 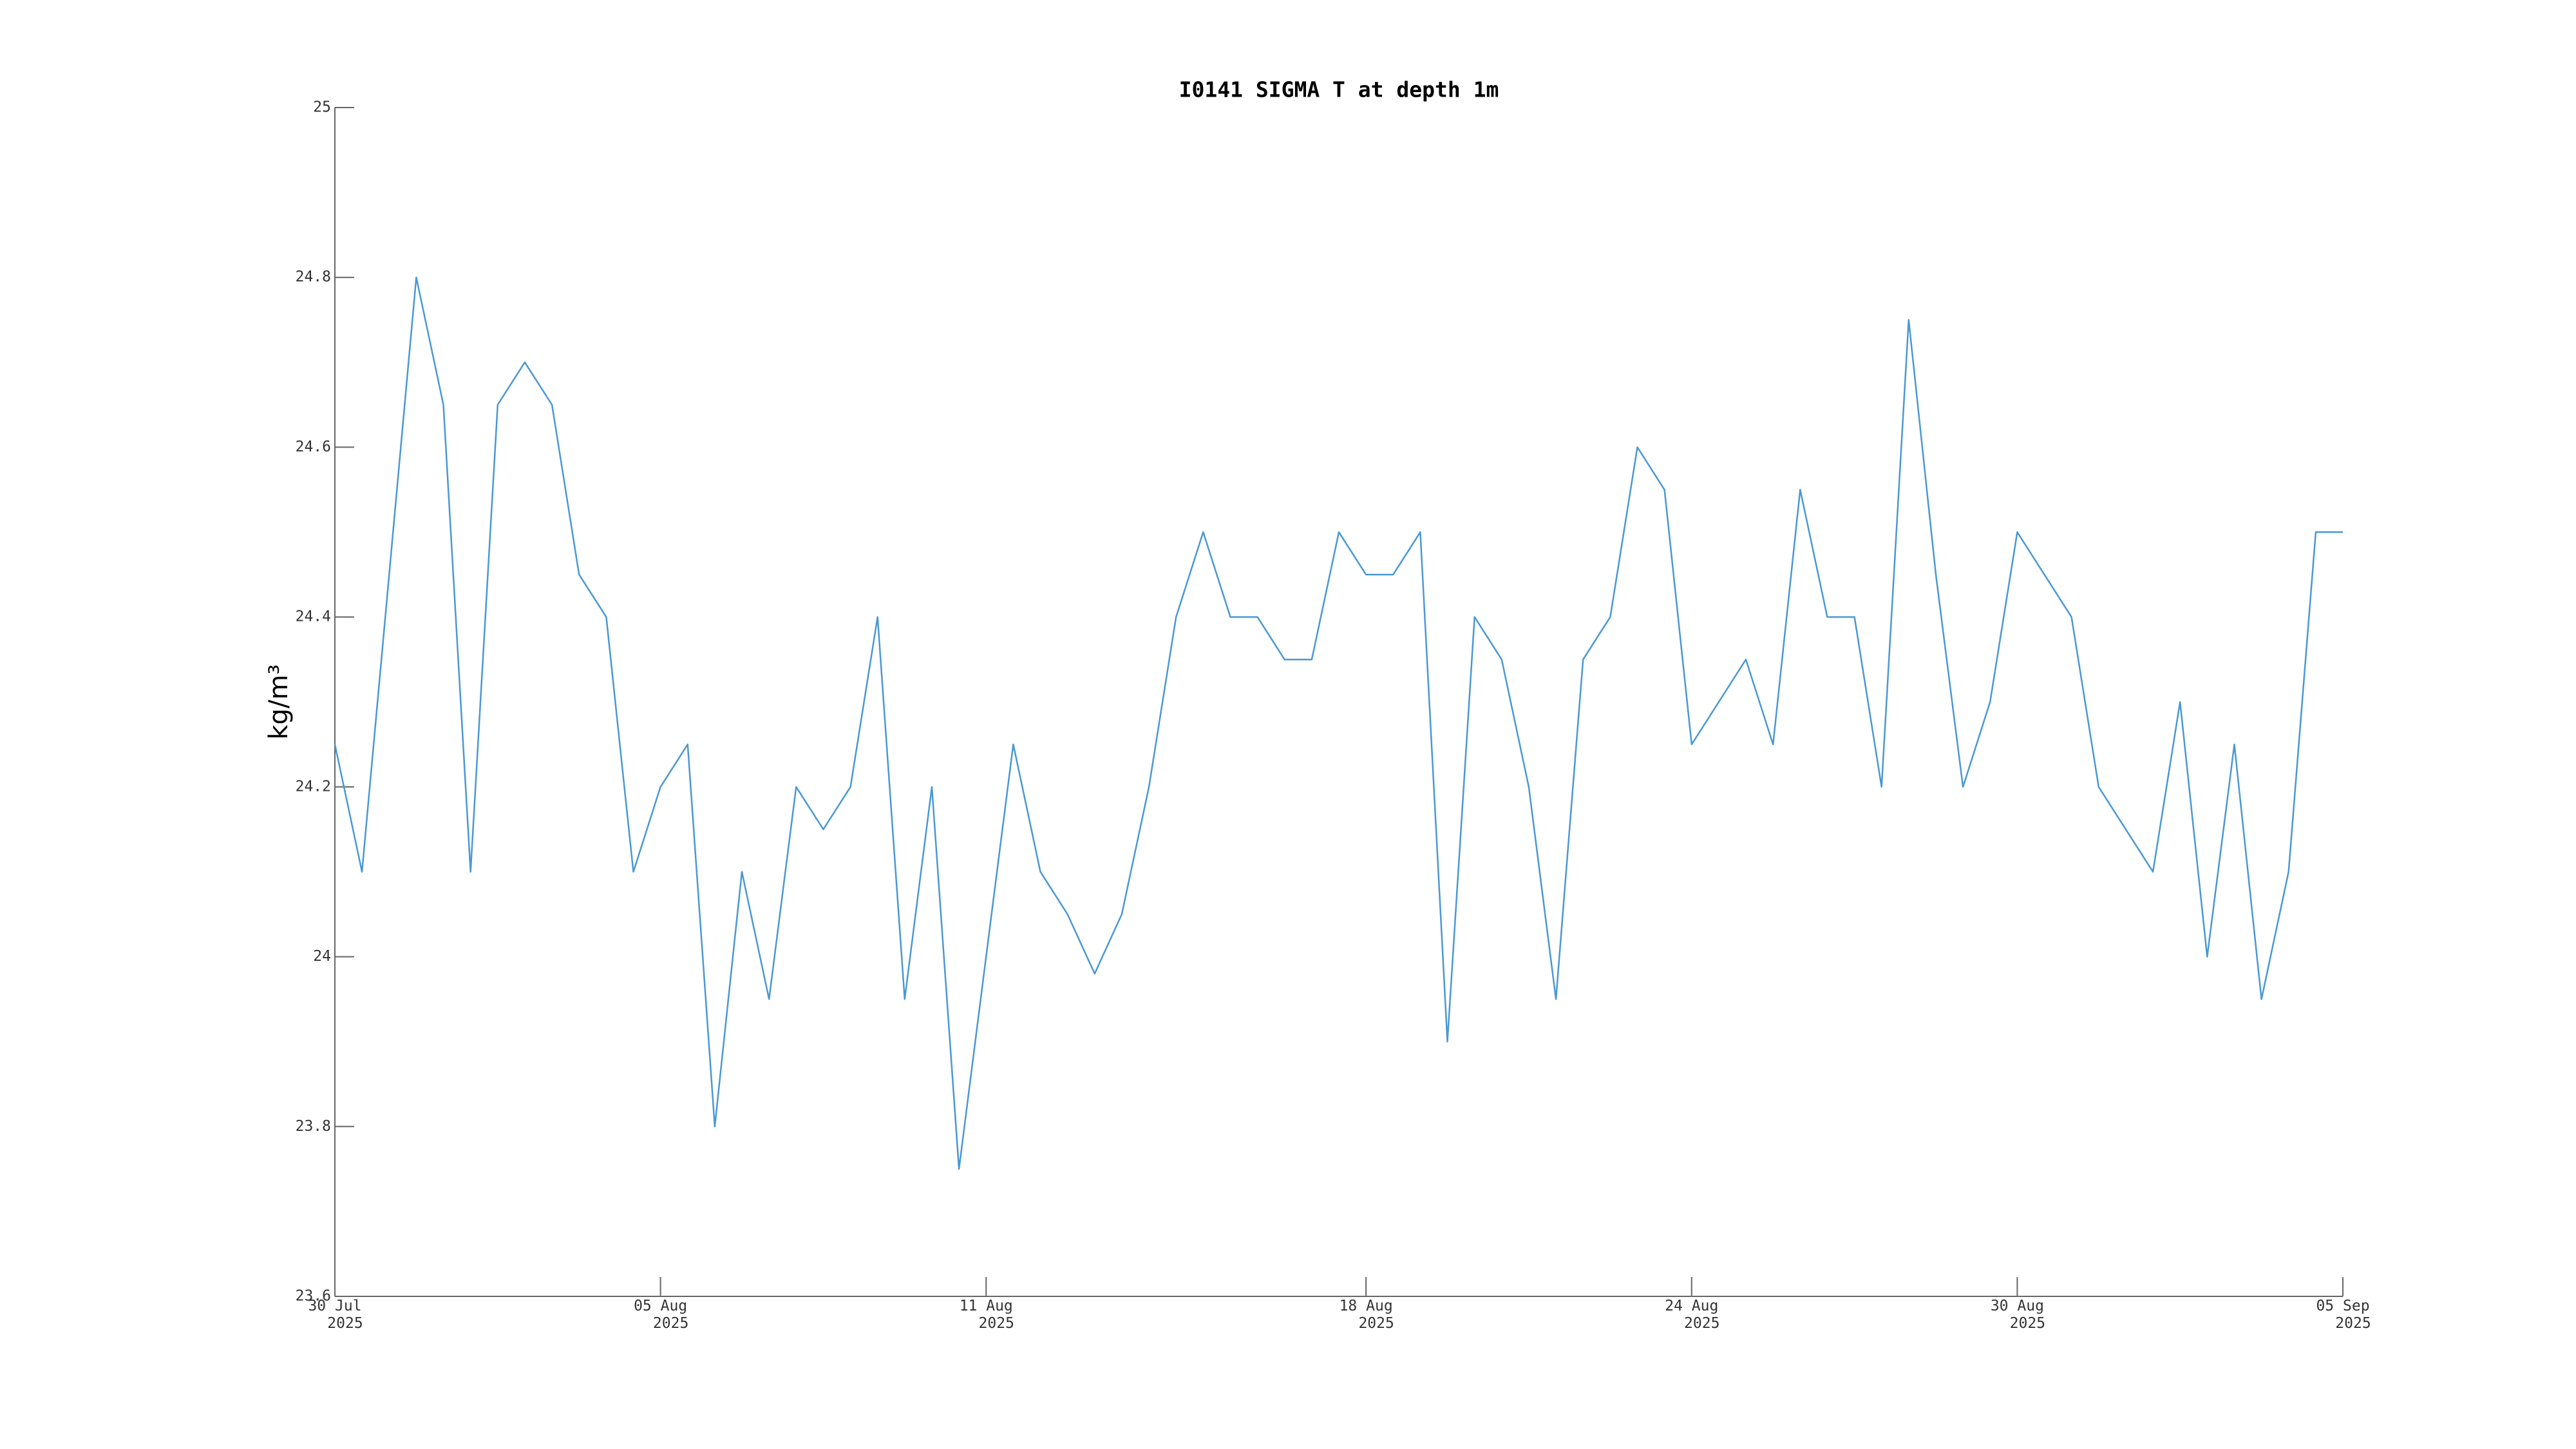 What do you see at coordinates (660, 1306) in the screenshot?
I see `x-tick-label-line: 05 Aug` at bounding box center [660, 1306].